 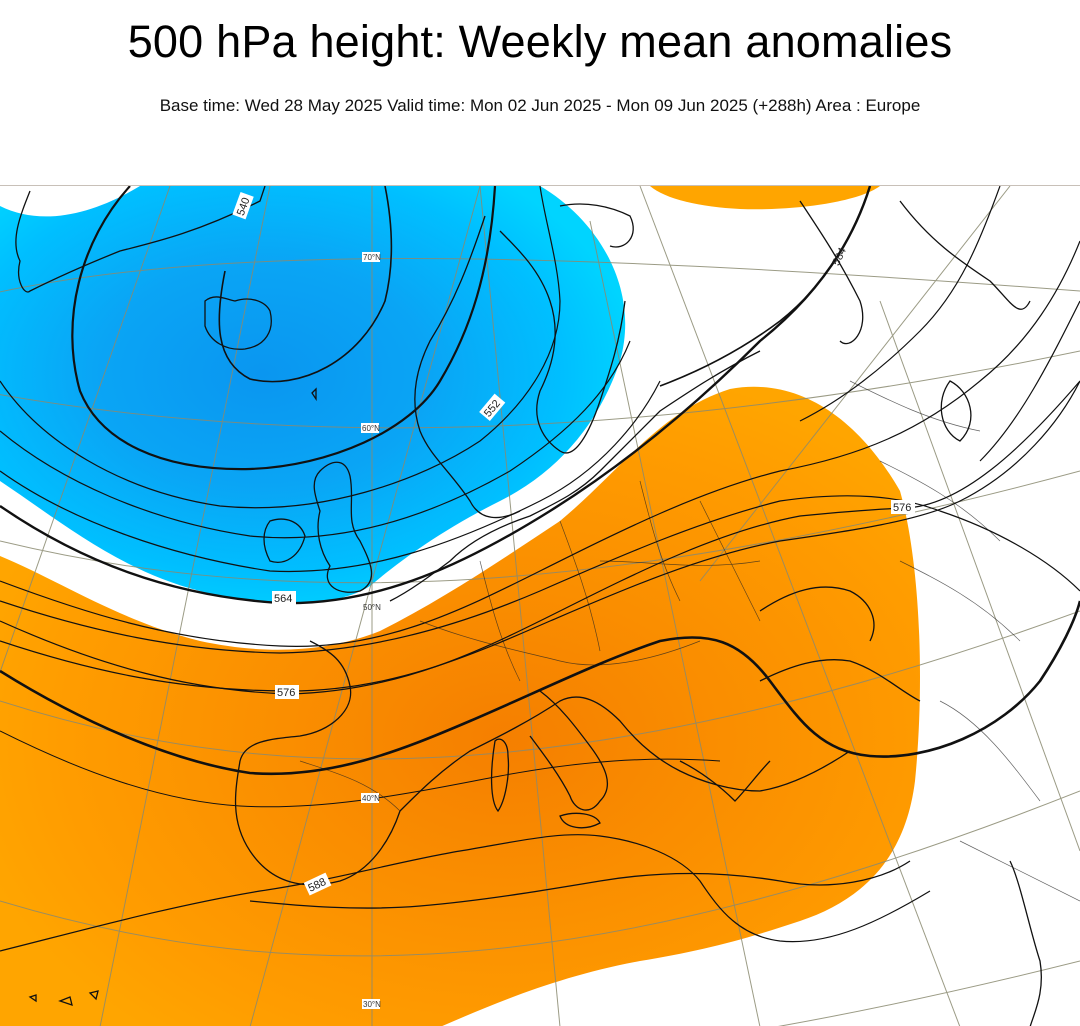 I want to click on chart-title: 500 hPa height: Weekly mean anomalies, so click(x=540, y=41).